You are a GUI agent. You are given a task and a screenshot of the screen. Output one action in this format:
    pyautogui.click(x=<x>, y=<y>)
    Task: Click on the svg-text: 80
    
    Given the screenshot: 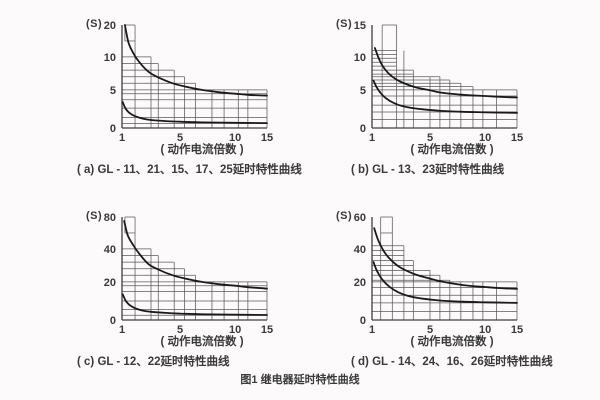 What is the action you would take?
    pyautogui.click(x=110, y=218)
    